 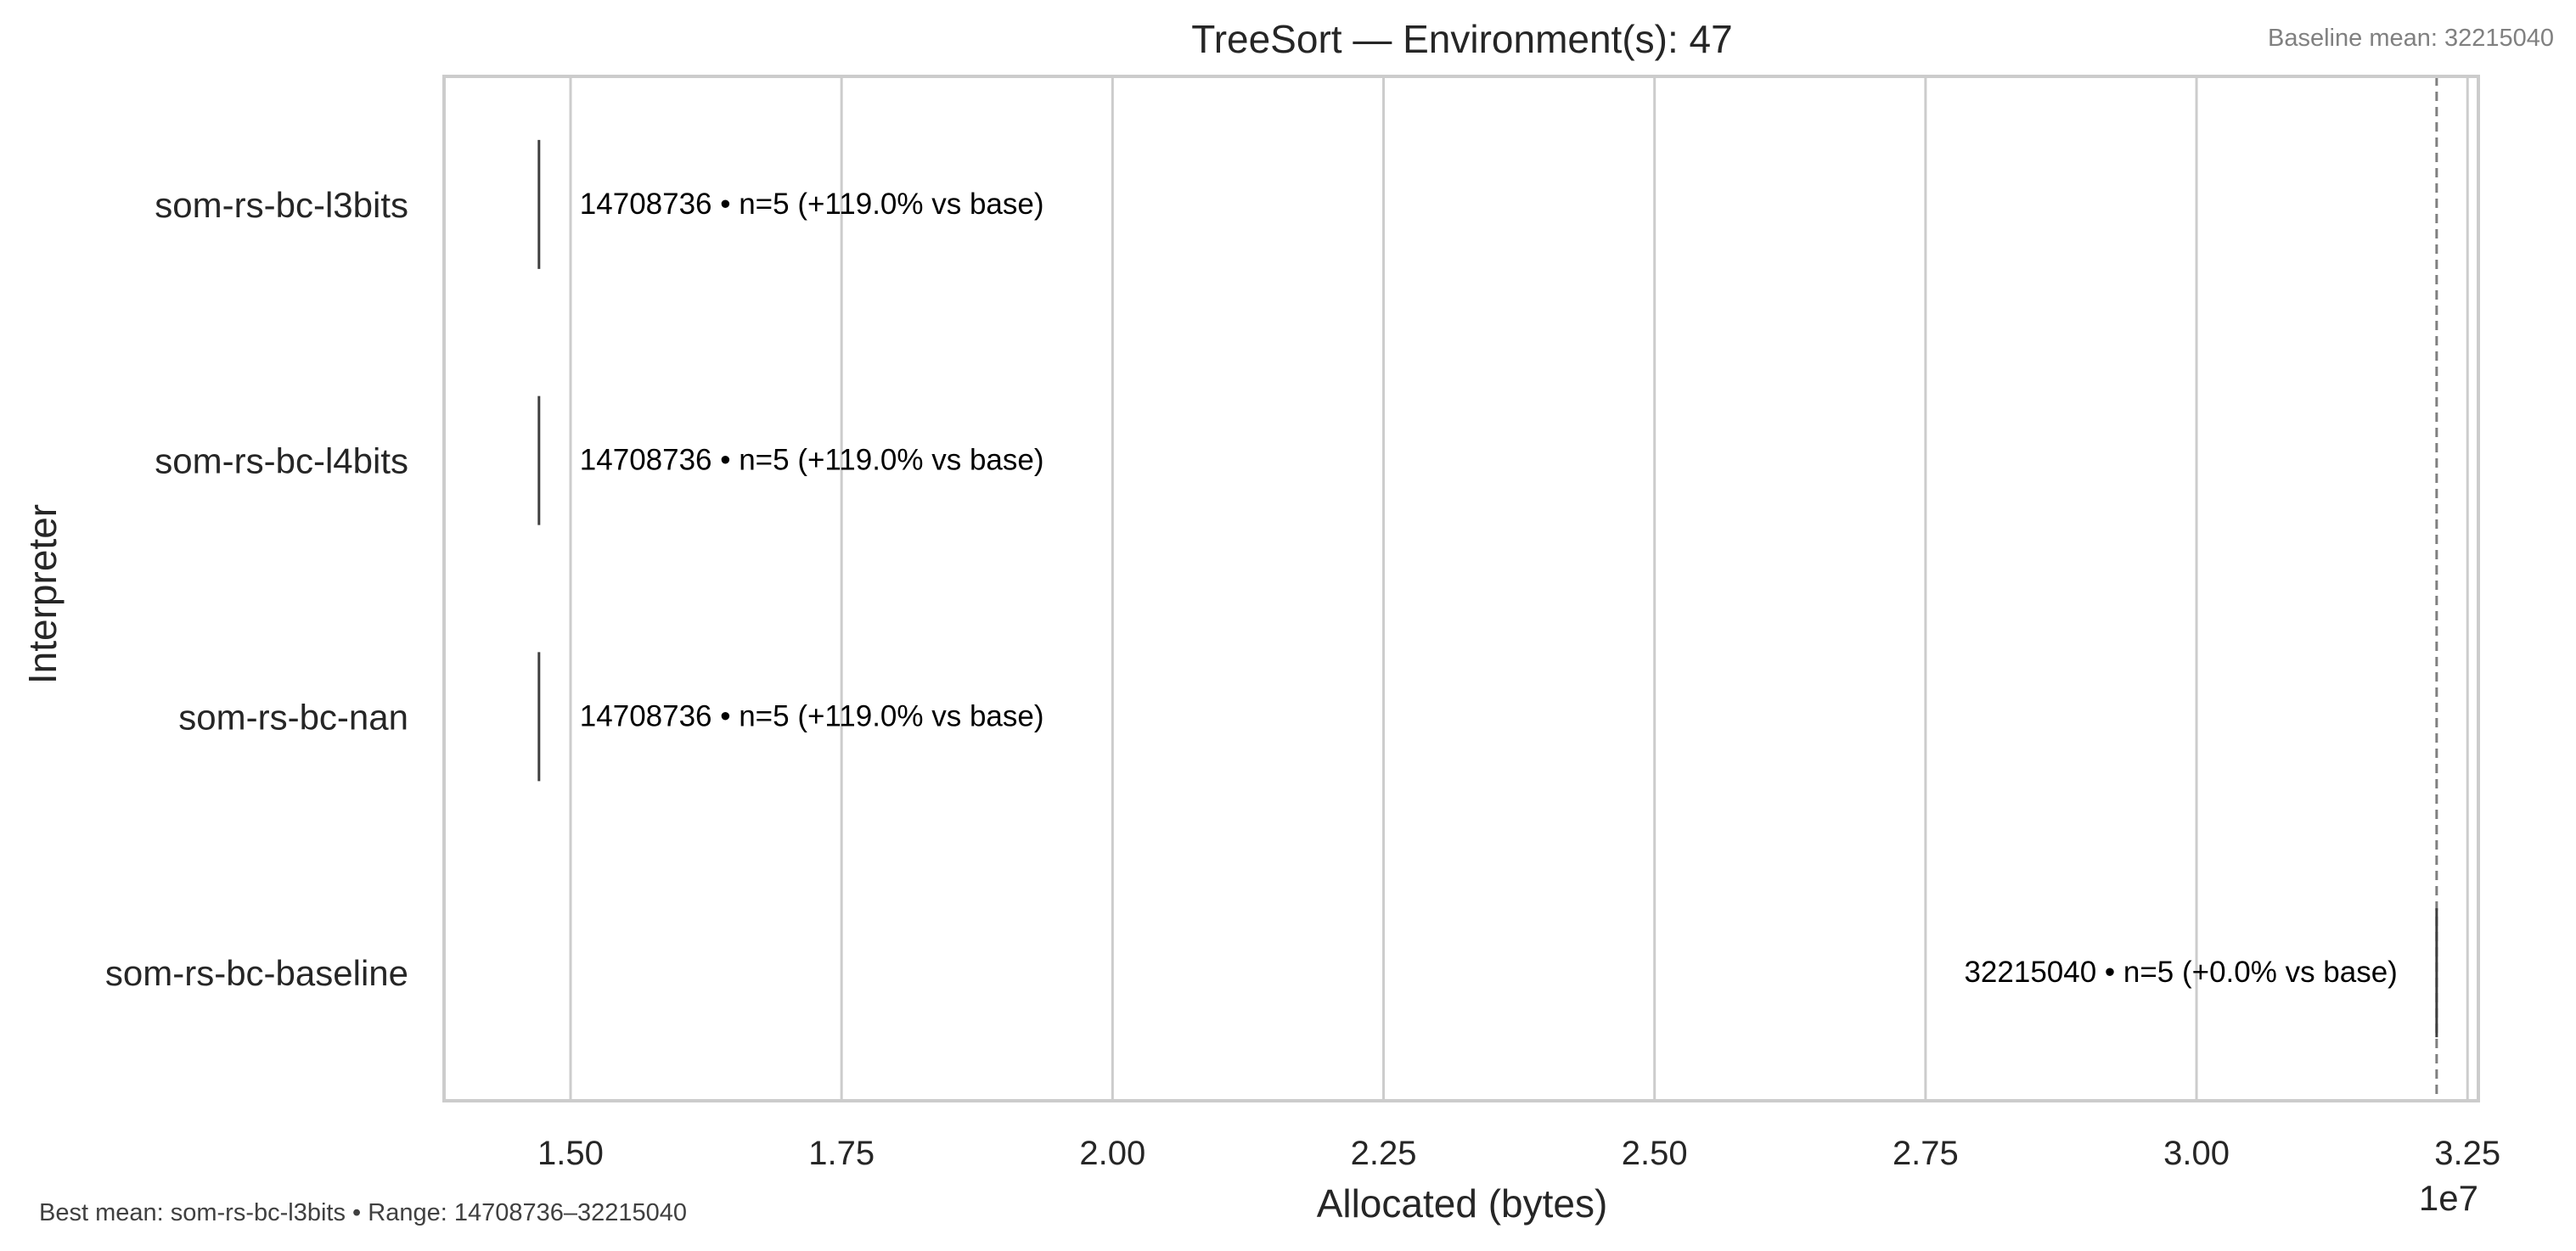 What do you see at coordinates (281, 205) in the screenshot?
I see `y-tick-label: som-rs-bc-l3bits` at bounding box center [281, 205].